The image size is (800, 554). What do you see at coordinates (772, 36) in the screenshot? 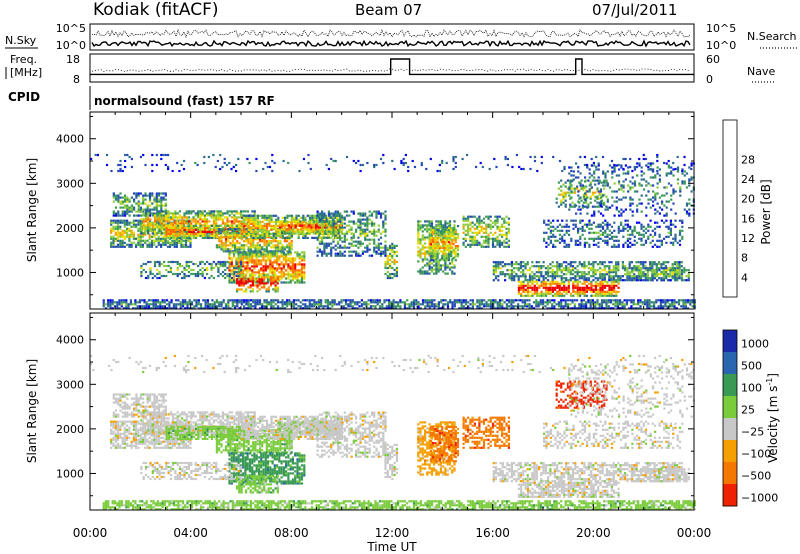
I see `nsearch-label: N.Search` at bounding box center [772, 36].